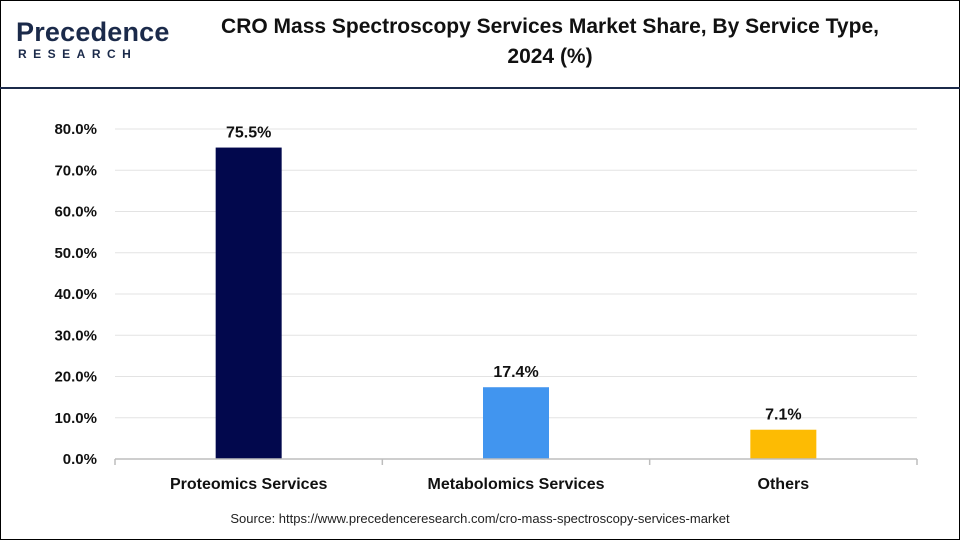 The image size is (960, 540). I want to click on y-tick-label: 70.0%, so click(75, 170).